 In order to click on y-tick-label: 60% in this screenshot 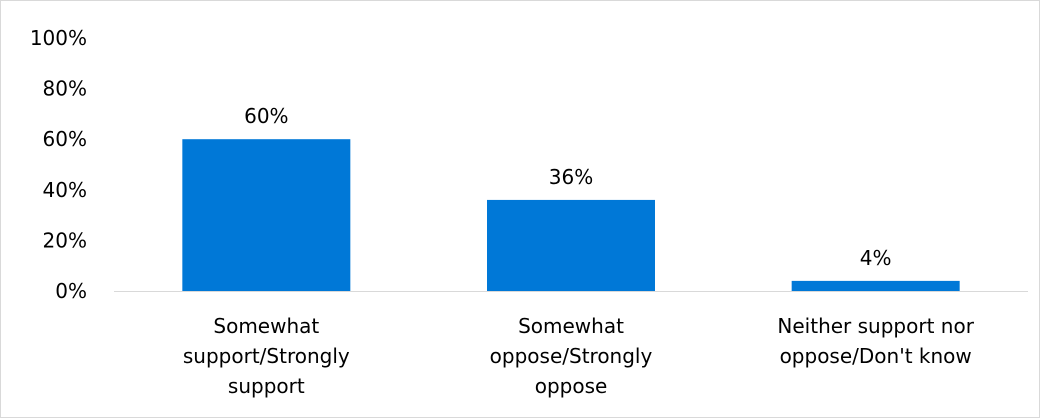, I will do `click(65, 139)`.